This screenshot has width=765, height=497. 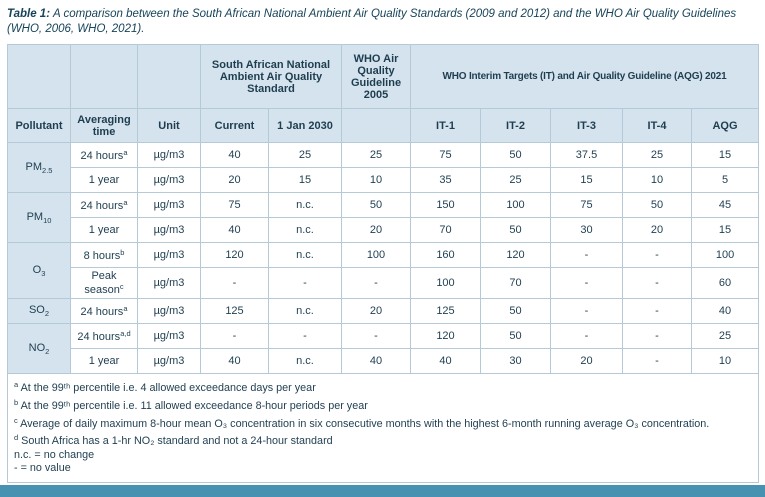 I want to click on pollutant-name: PM, so click(x=34, y=166).